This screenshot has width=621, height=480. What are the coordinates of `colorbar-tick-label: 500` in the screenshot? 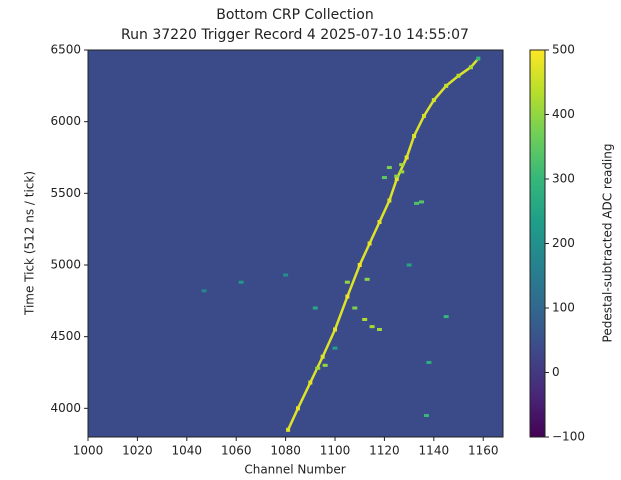 It's located at (563, 50).